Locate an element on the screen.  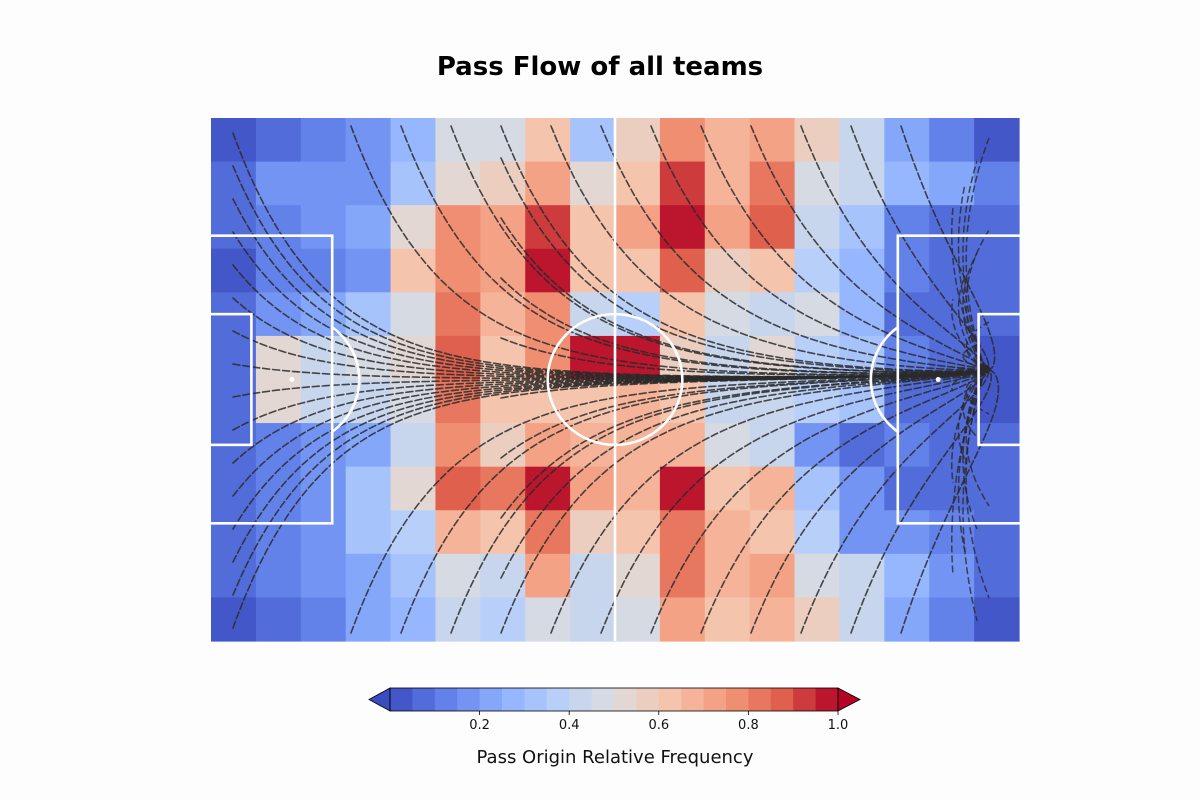
centre-circle is located at coordinates (615, 379).